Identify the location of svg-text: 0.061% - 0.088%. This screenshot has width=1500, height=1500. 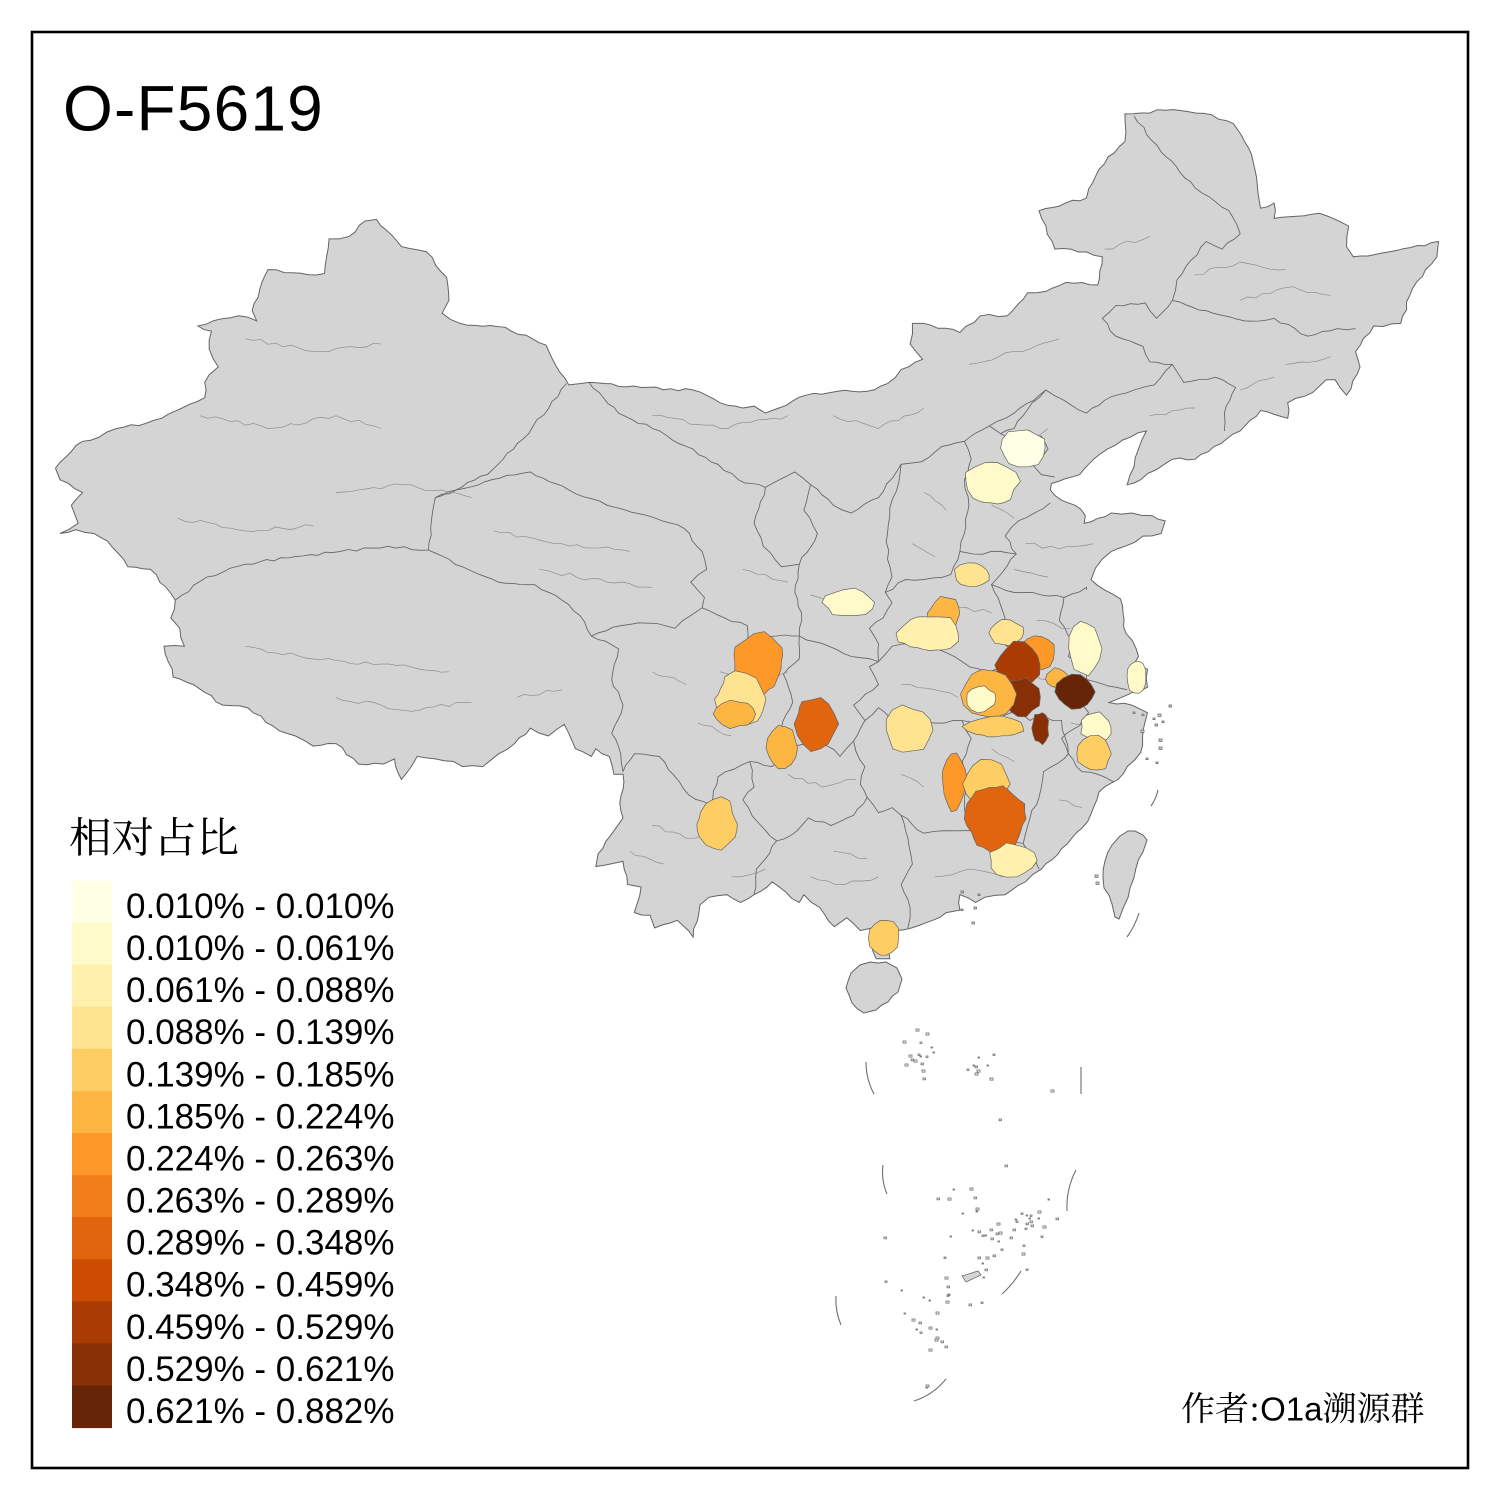
(260, 990).